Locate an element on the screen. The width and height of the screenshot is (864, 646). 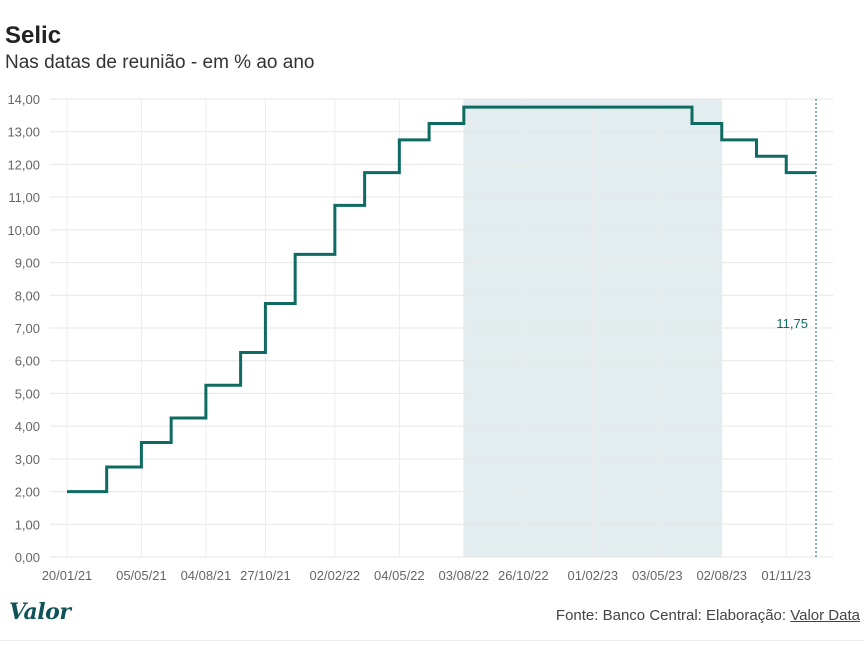
x-tick-label: 02/02/22 is located at coordinates (335, 575).